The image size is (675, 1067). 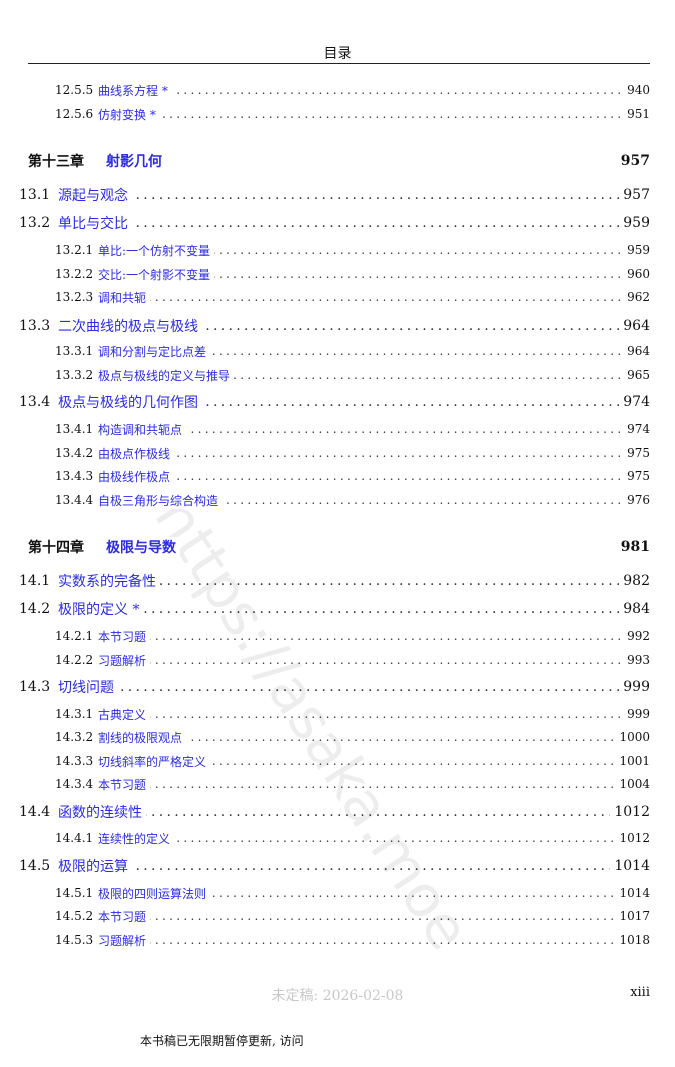 What do you see at coordinates (130, 326) in the screenshot?
I see `entry-title-link: 二次曲线的极点与极线` at bounding box center [130, 326].